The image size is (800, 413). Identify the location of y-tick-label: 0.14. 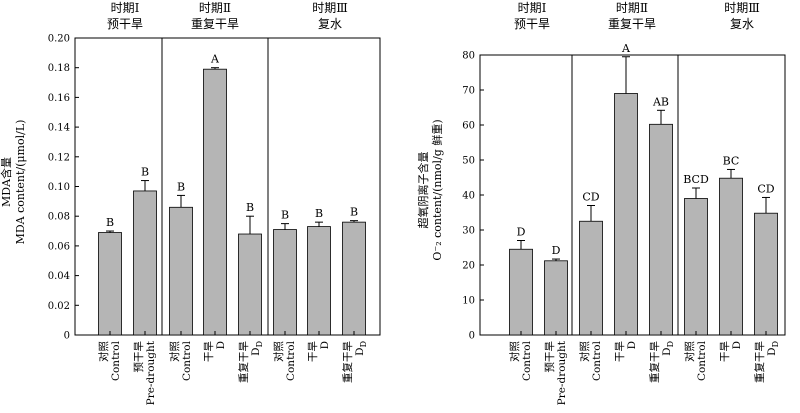
(59, 128).